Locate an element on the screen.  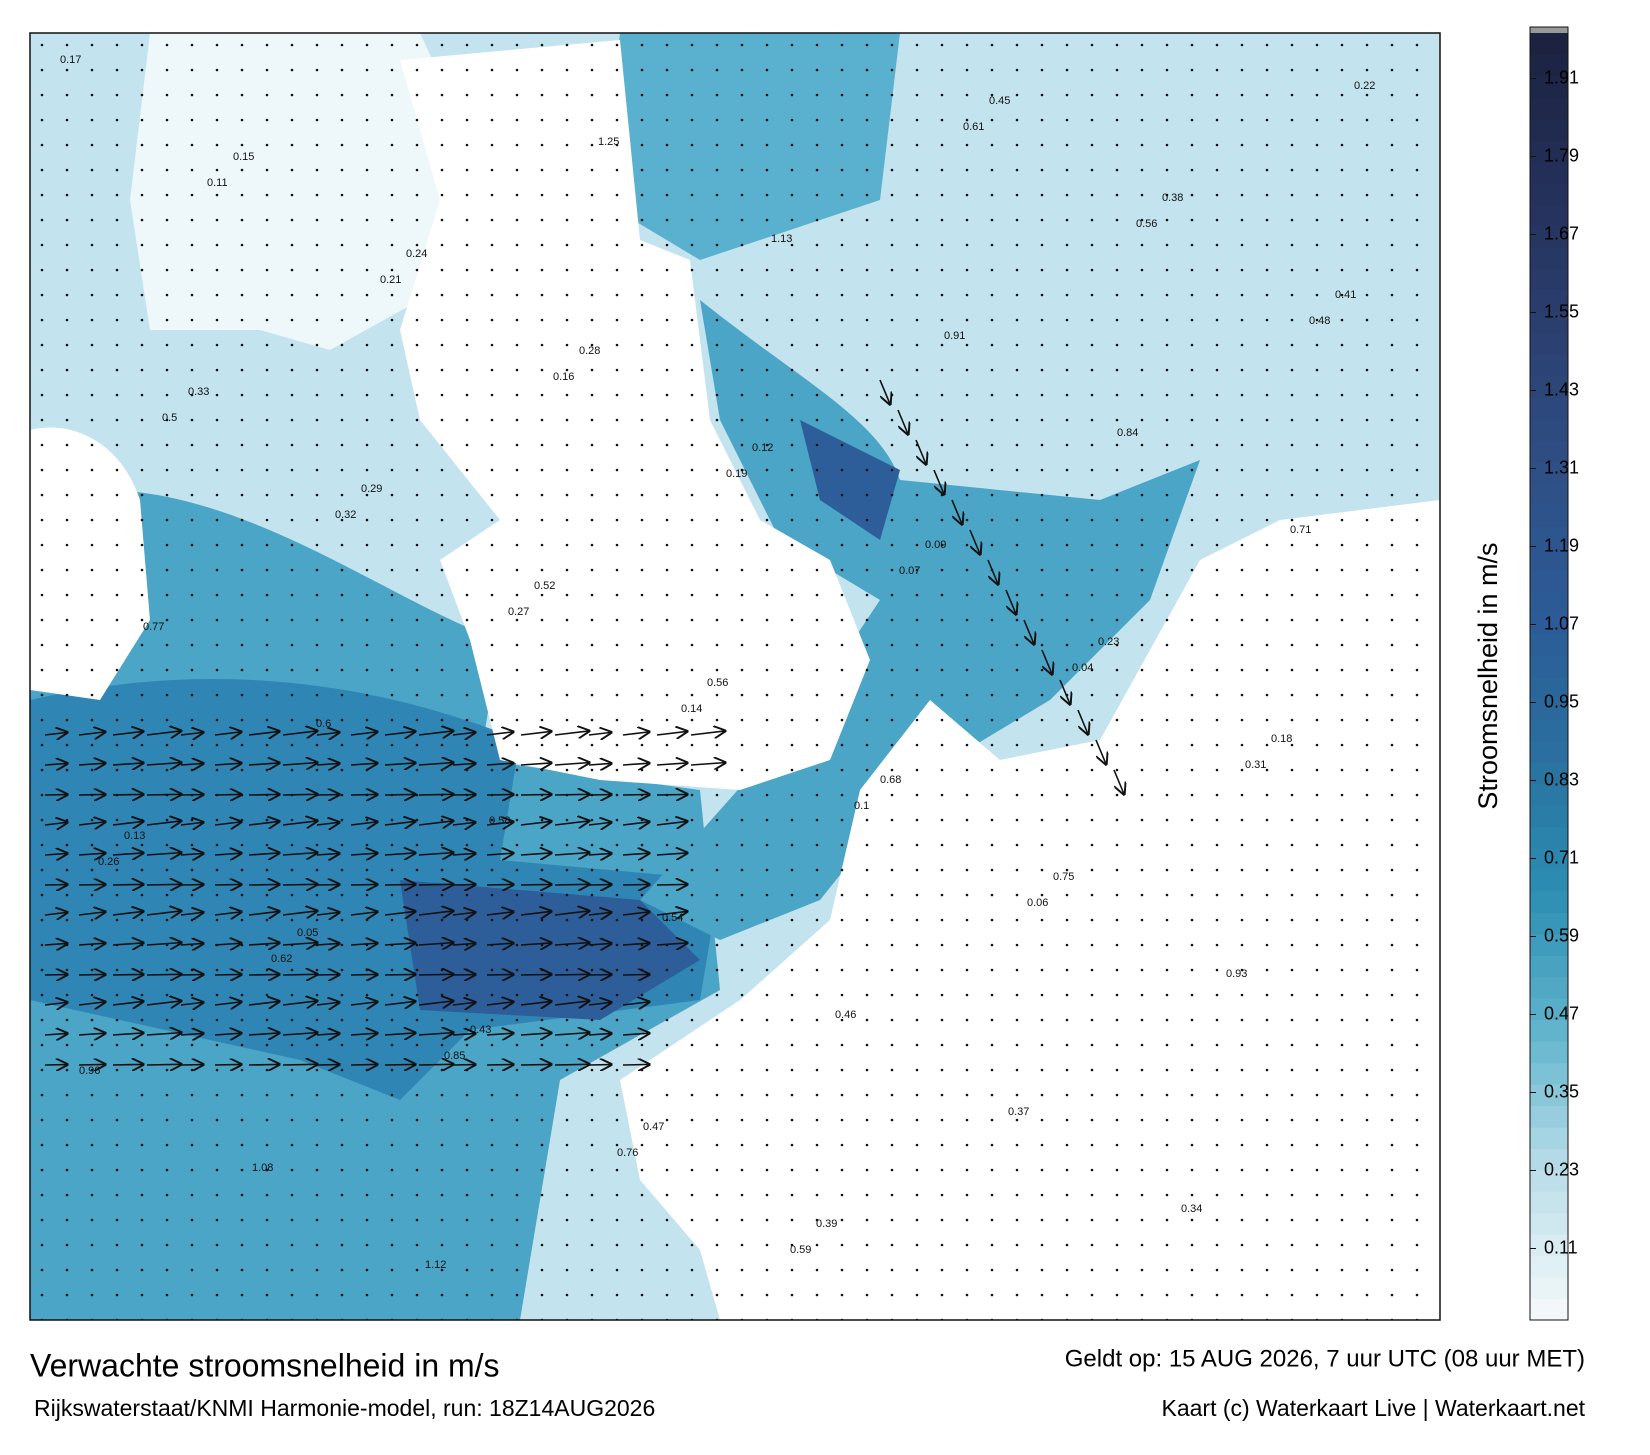
speed-label: 0.45 is located at coordinates (999, 101).